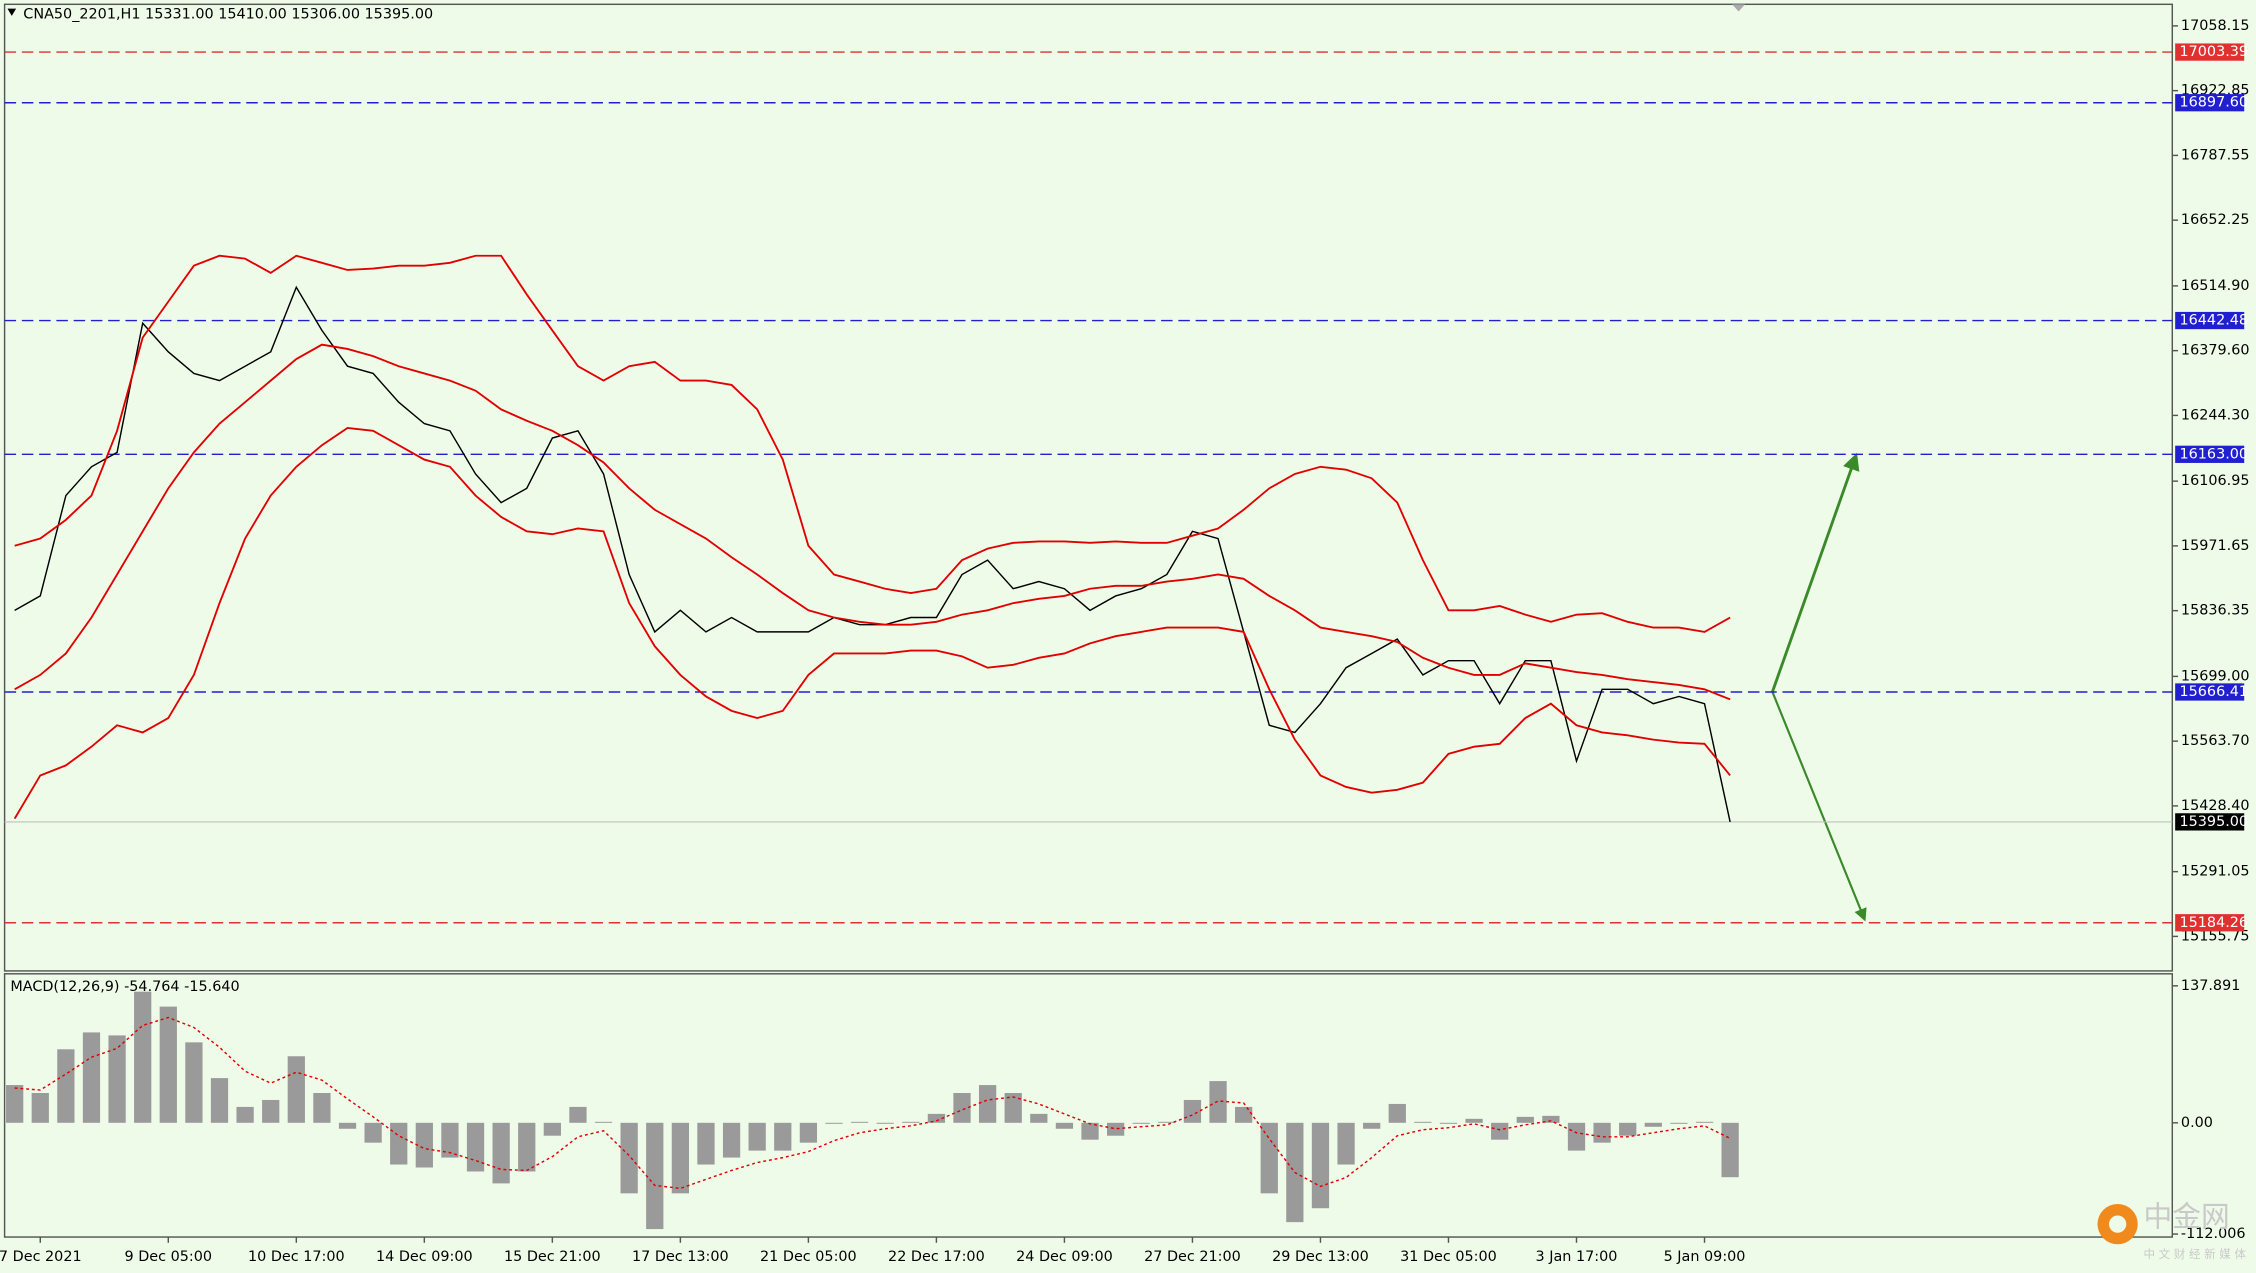 This screenshot has width=2256, height=1273. Describe the element at coordinates (2215, 546) in the screenshot. I see `y-tick-label: 15971.65` at that location.